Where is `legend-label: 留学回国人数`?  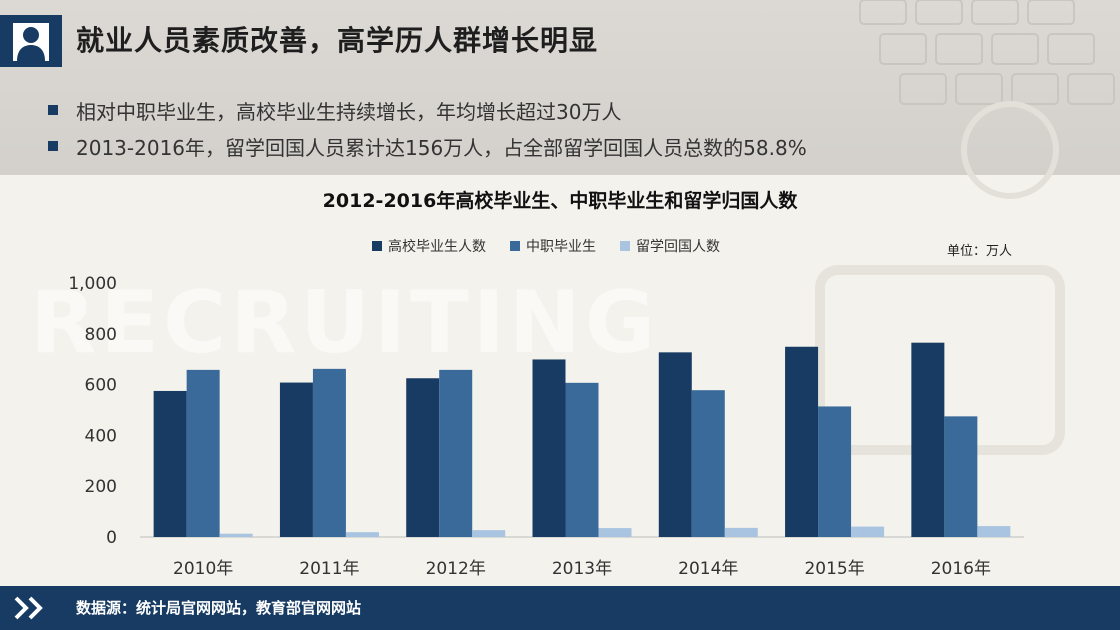
legend-label: 留学回国人数 is located at coordinates (678, 247).